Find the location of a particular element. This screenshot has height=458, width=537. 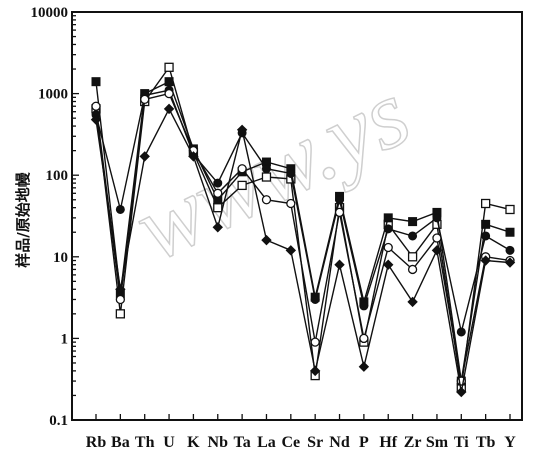

x-tick-label: Ta is located at coordinates (242, 442).